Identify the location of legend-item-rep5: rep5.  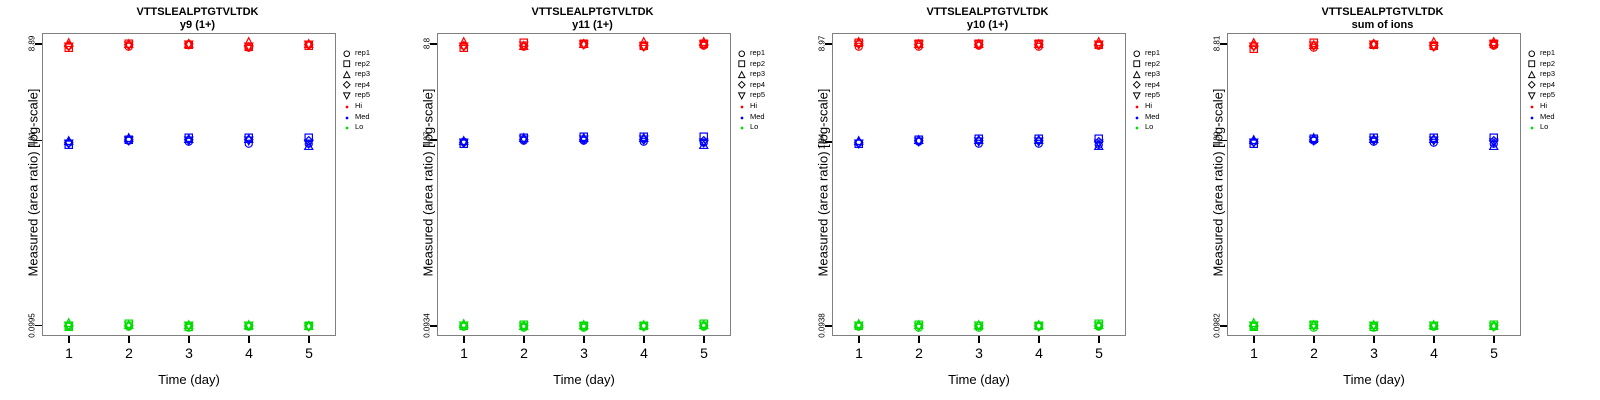
(368, 95).